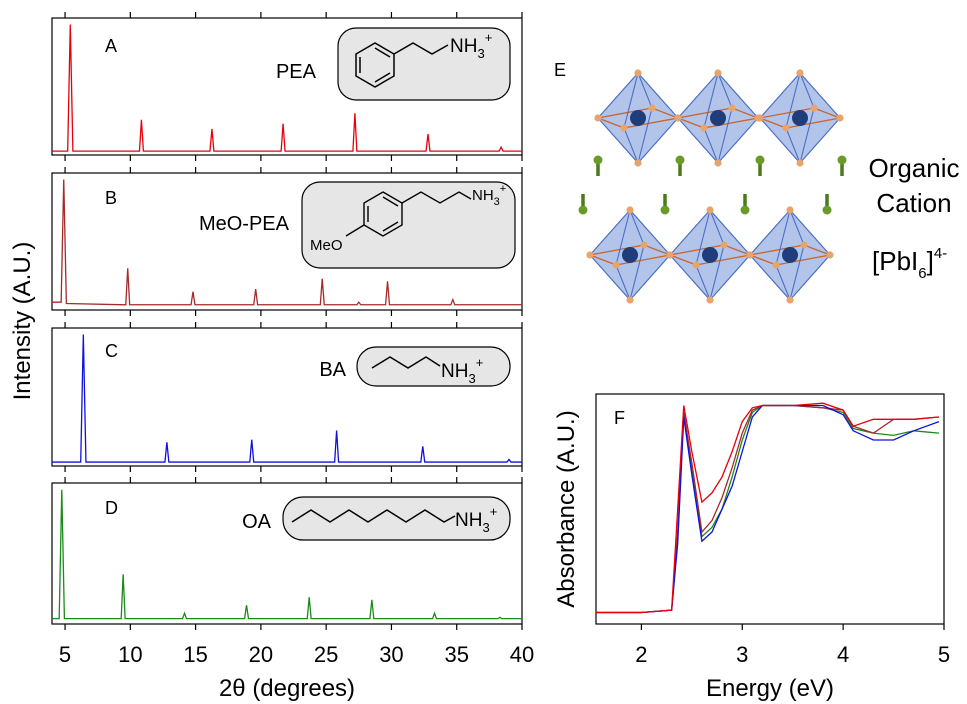  Describe the element at coordinates (940, 253) in the screenshot. I see `diagram-sup: 4-` at that location.